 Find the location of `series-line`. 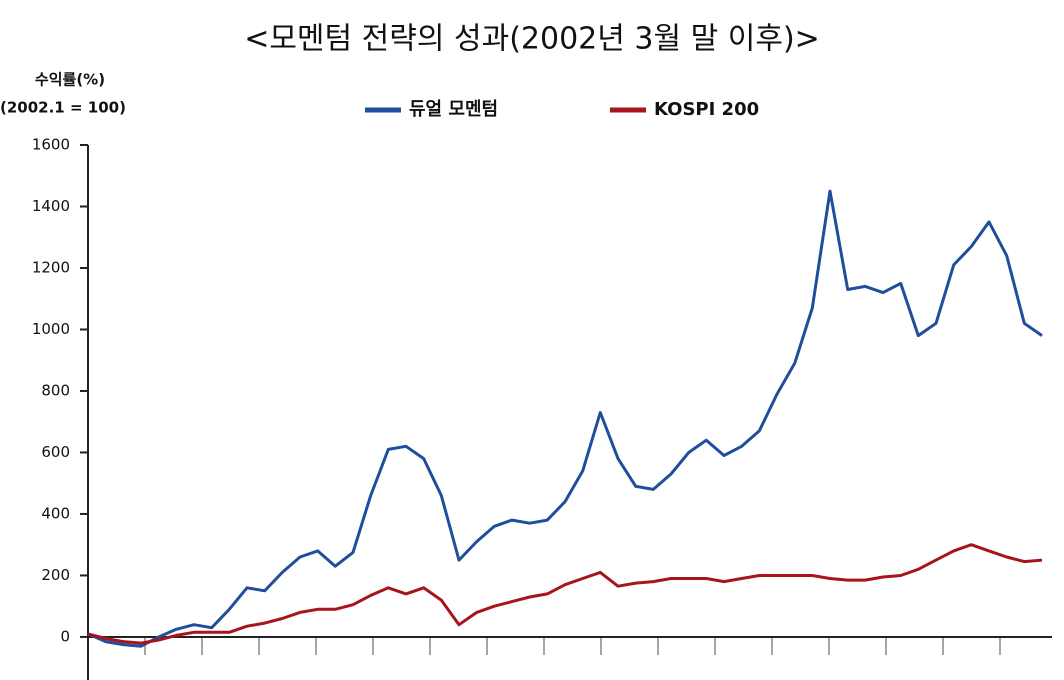

series-line is located at coordinates (565, 594).